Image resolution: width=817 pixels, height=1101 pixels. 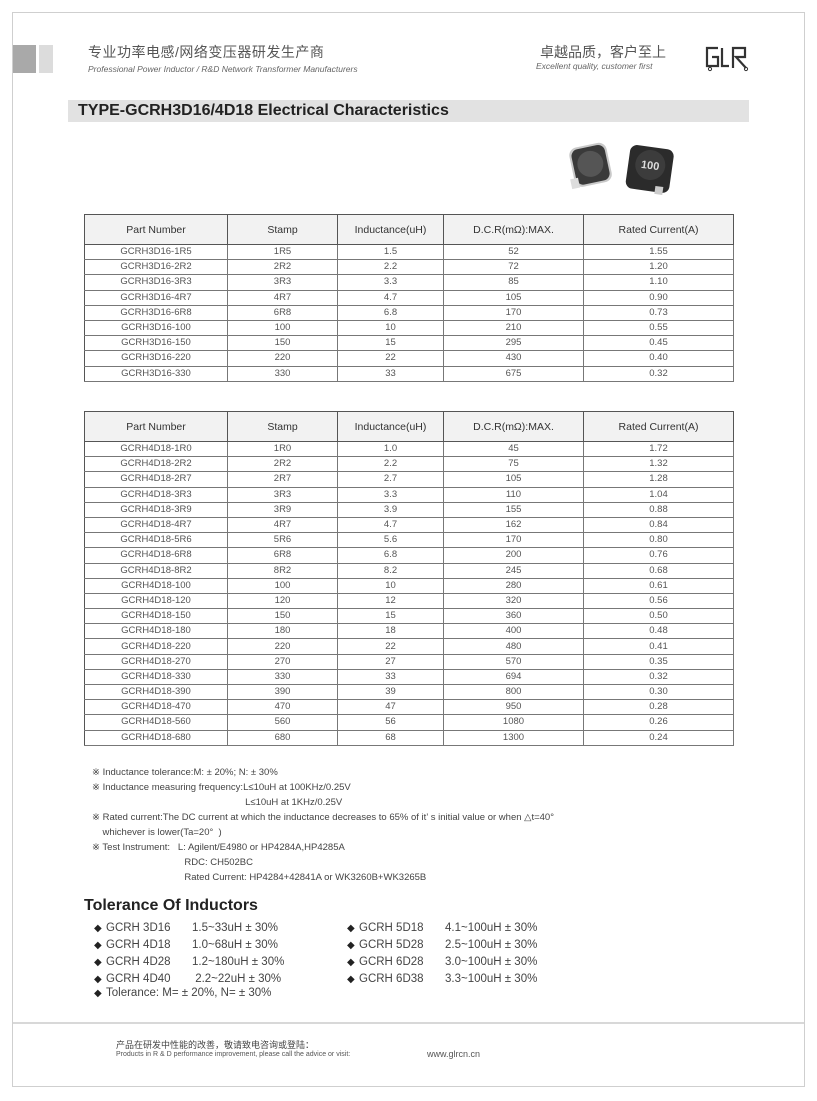 What do you see at coordinates (390, 570) in the screenshot?
I see `cell-inductance: 8.2` at bounding box center [390, 570].